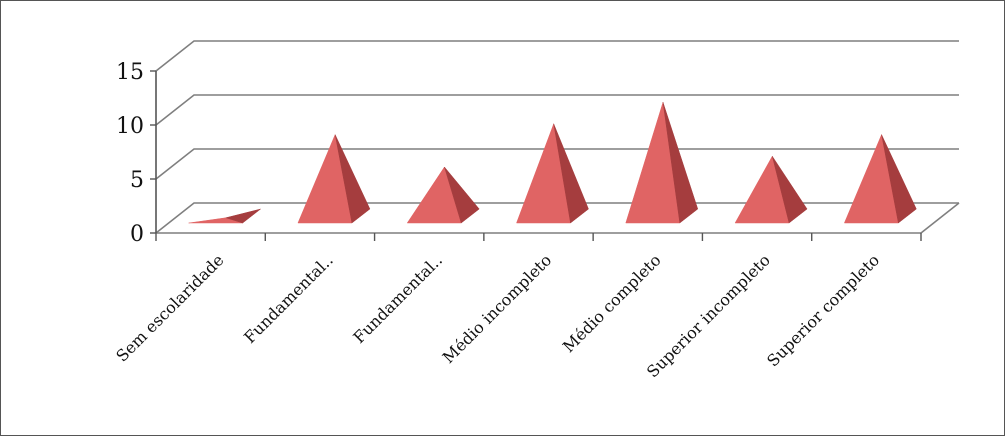 This screenshot has height=436, width=1005. Describe the element at coordinates (940, 218) in the screenshot. I see `floor-right-edge` at that location.